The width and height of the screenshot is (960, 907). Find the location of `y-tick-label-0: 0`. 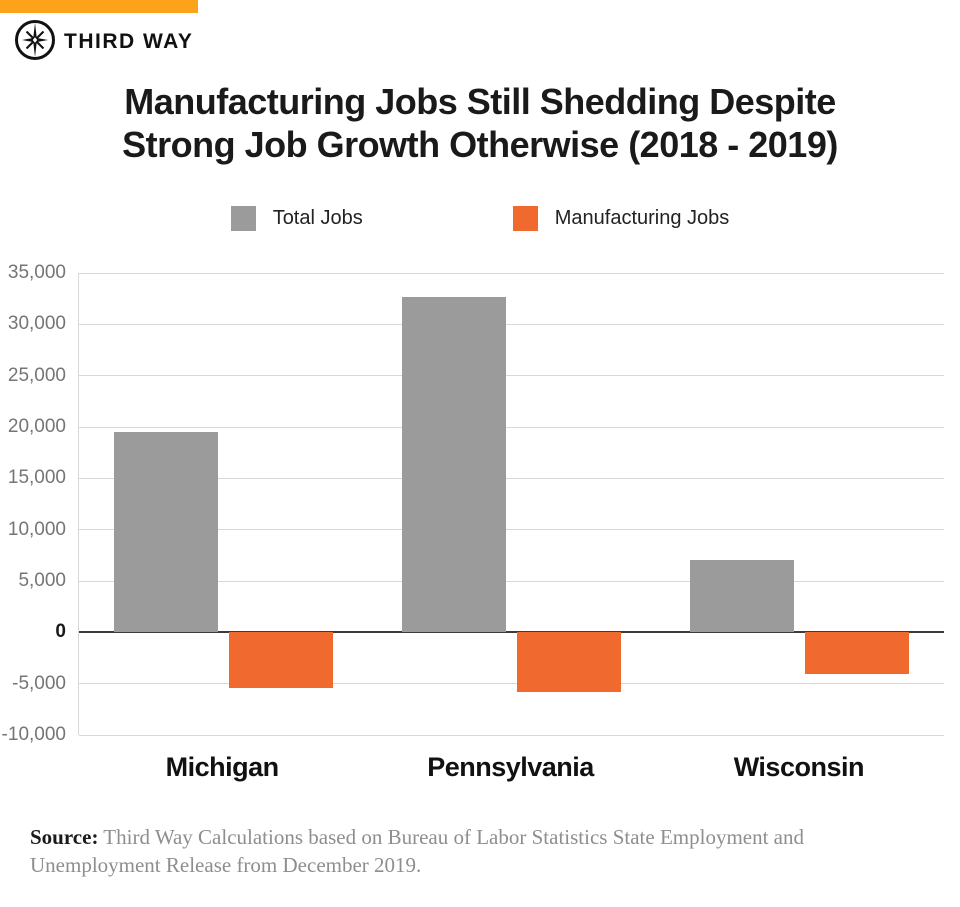

y-tick-label-0: 0 is located at coordinates (60, 632).